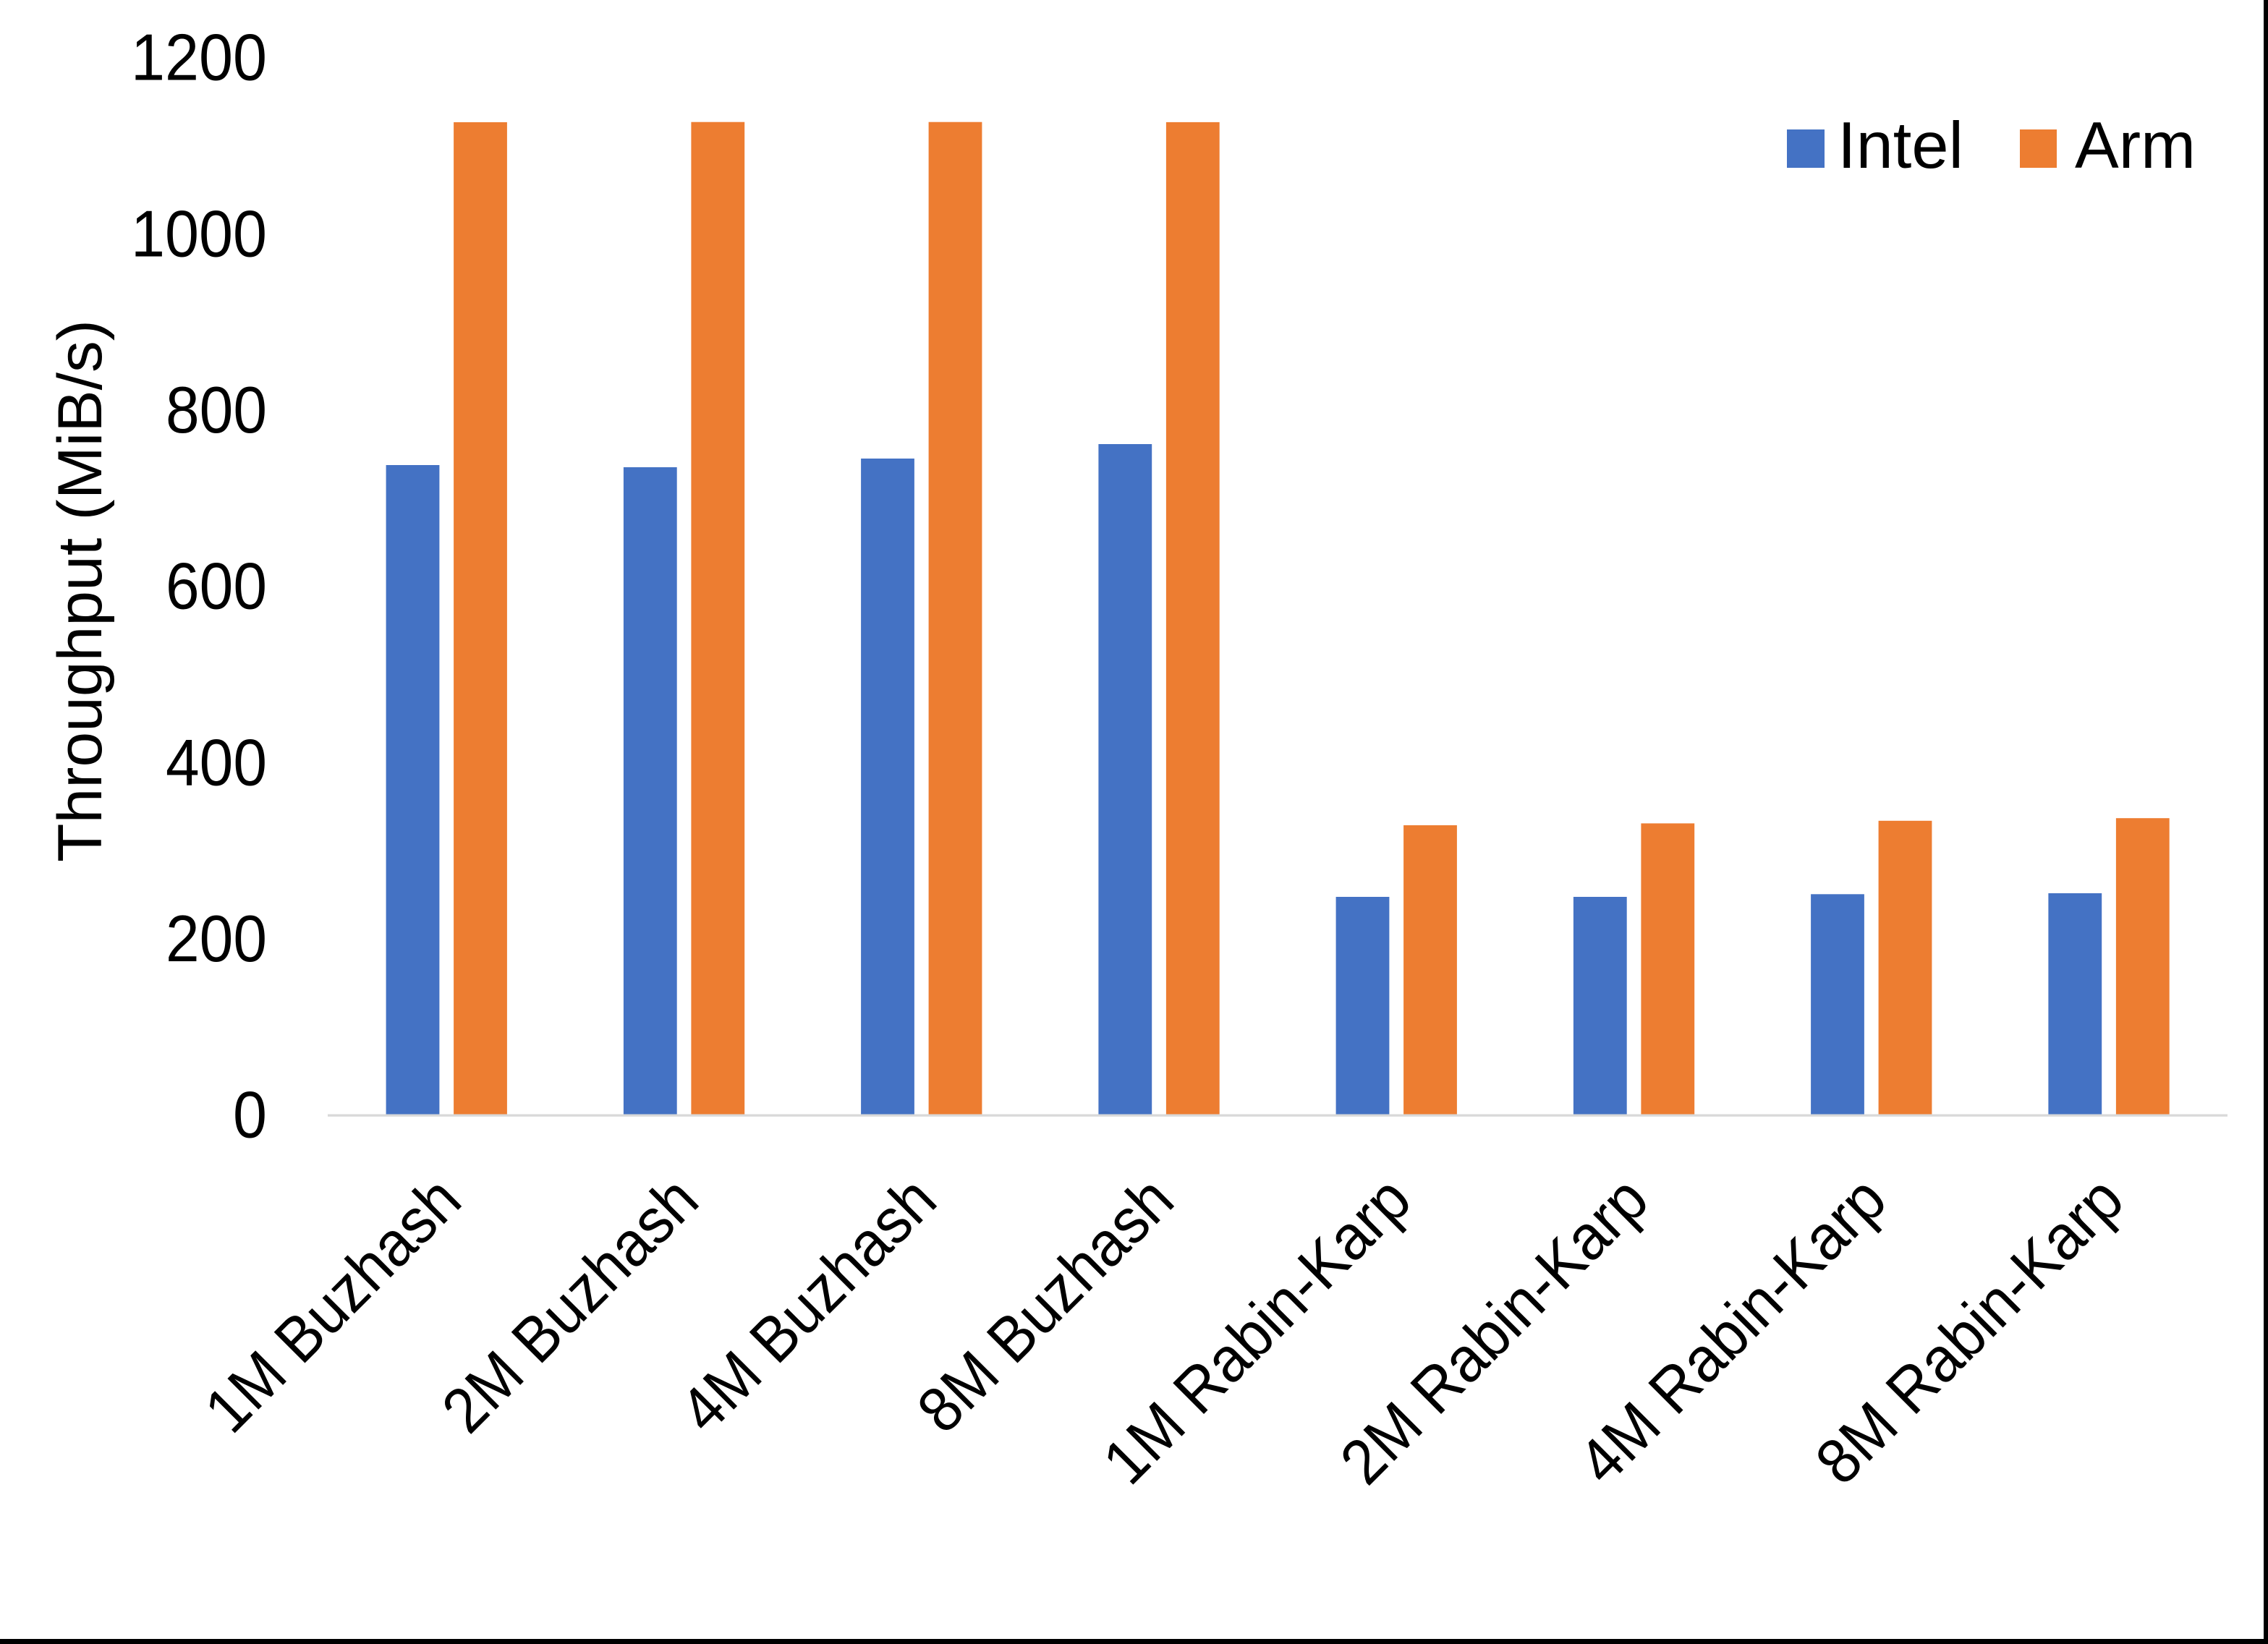 This screenshot has width=2268, height=1644. What do you see at coordinates (250, 1115) in the screenshot?
I see `svg-text: 0` at bounding box center [250, 1115].